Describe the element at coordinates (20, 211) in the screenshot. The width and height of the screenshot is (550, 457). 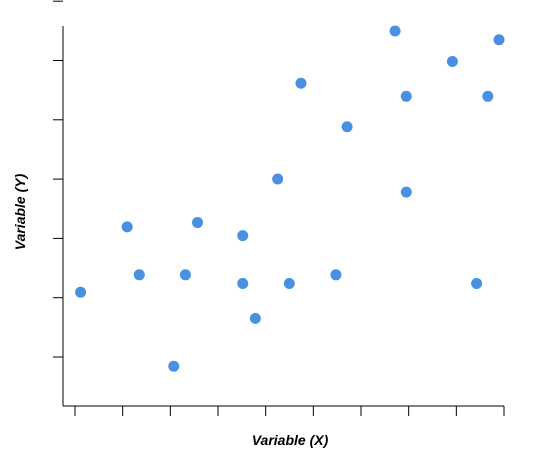
I see `y-axis-label: Variable (Y)` at that location.